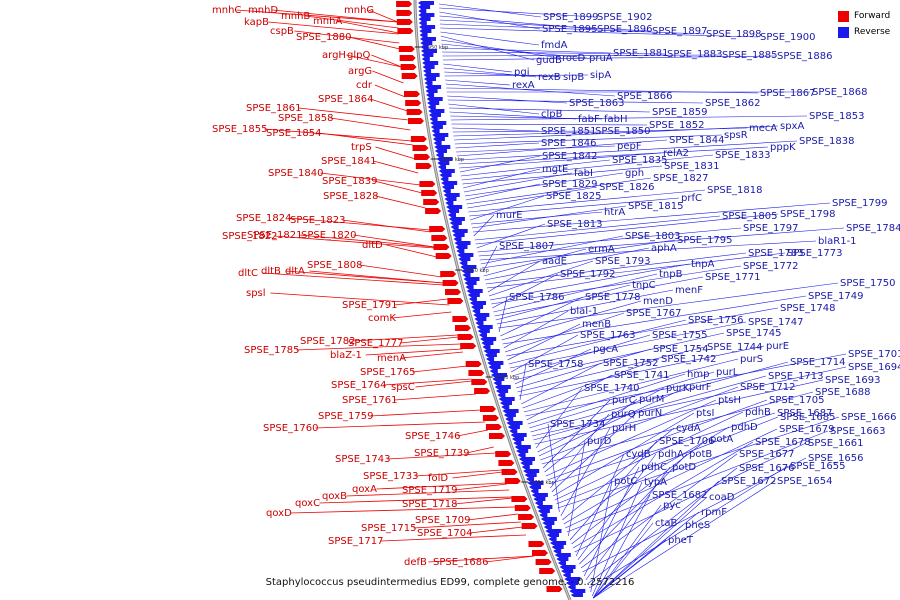  What do you see at coordinates (328, 341) in the screenshot?
I see `gene-label-spse-1782: SPSE_1782` at bounding box center [328, 341].